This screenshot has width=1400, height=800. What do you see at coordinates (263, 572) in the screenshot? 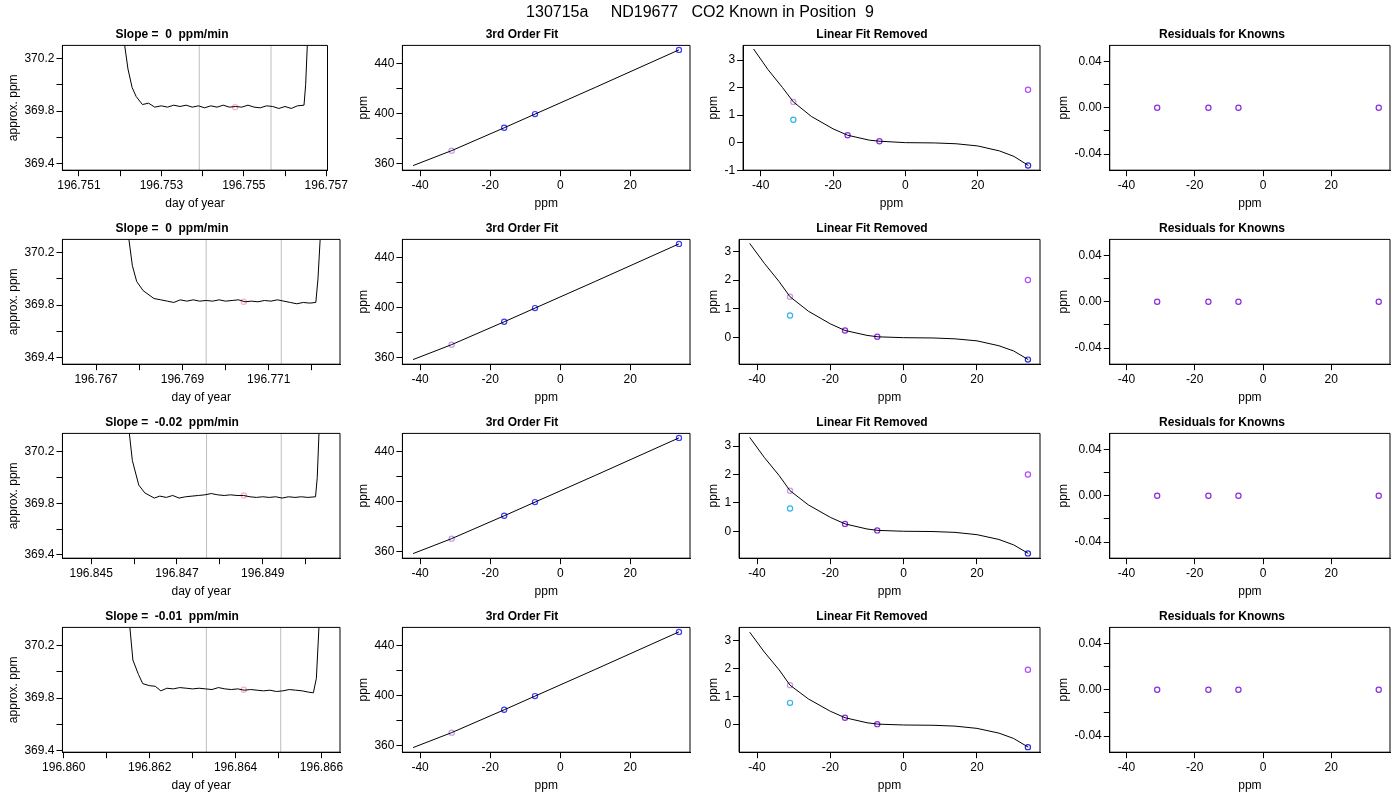
I see `x-tick-label: 196.849` at bounding box center [263, 572].